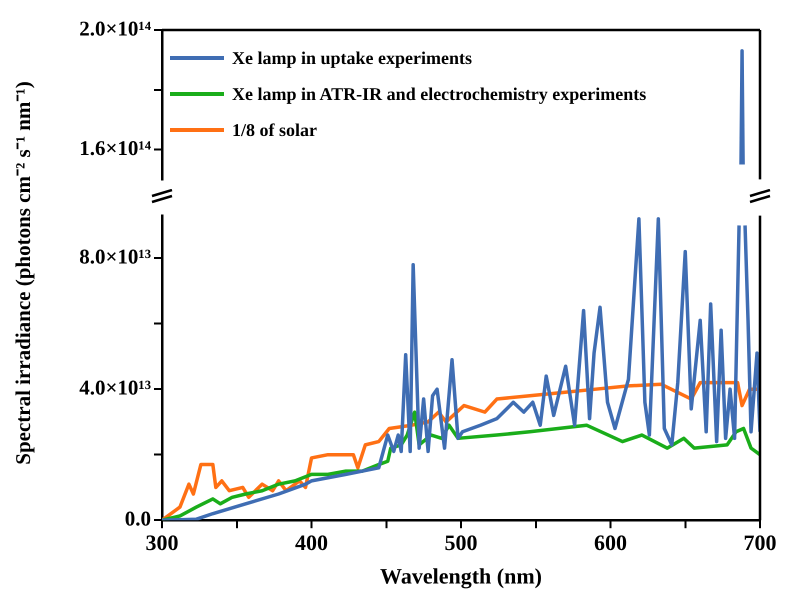 The width and height of the screenshot is (798, 603). I want to click on legend-label: 1/8 of solar, so click(274, 130).